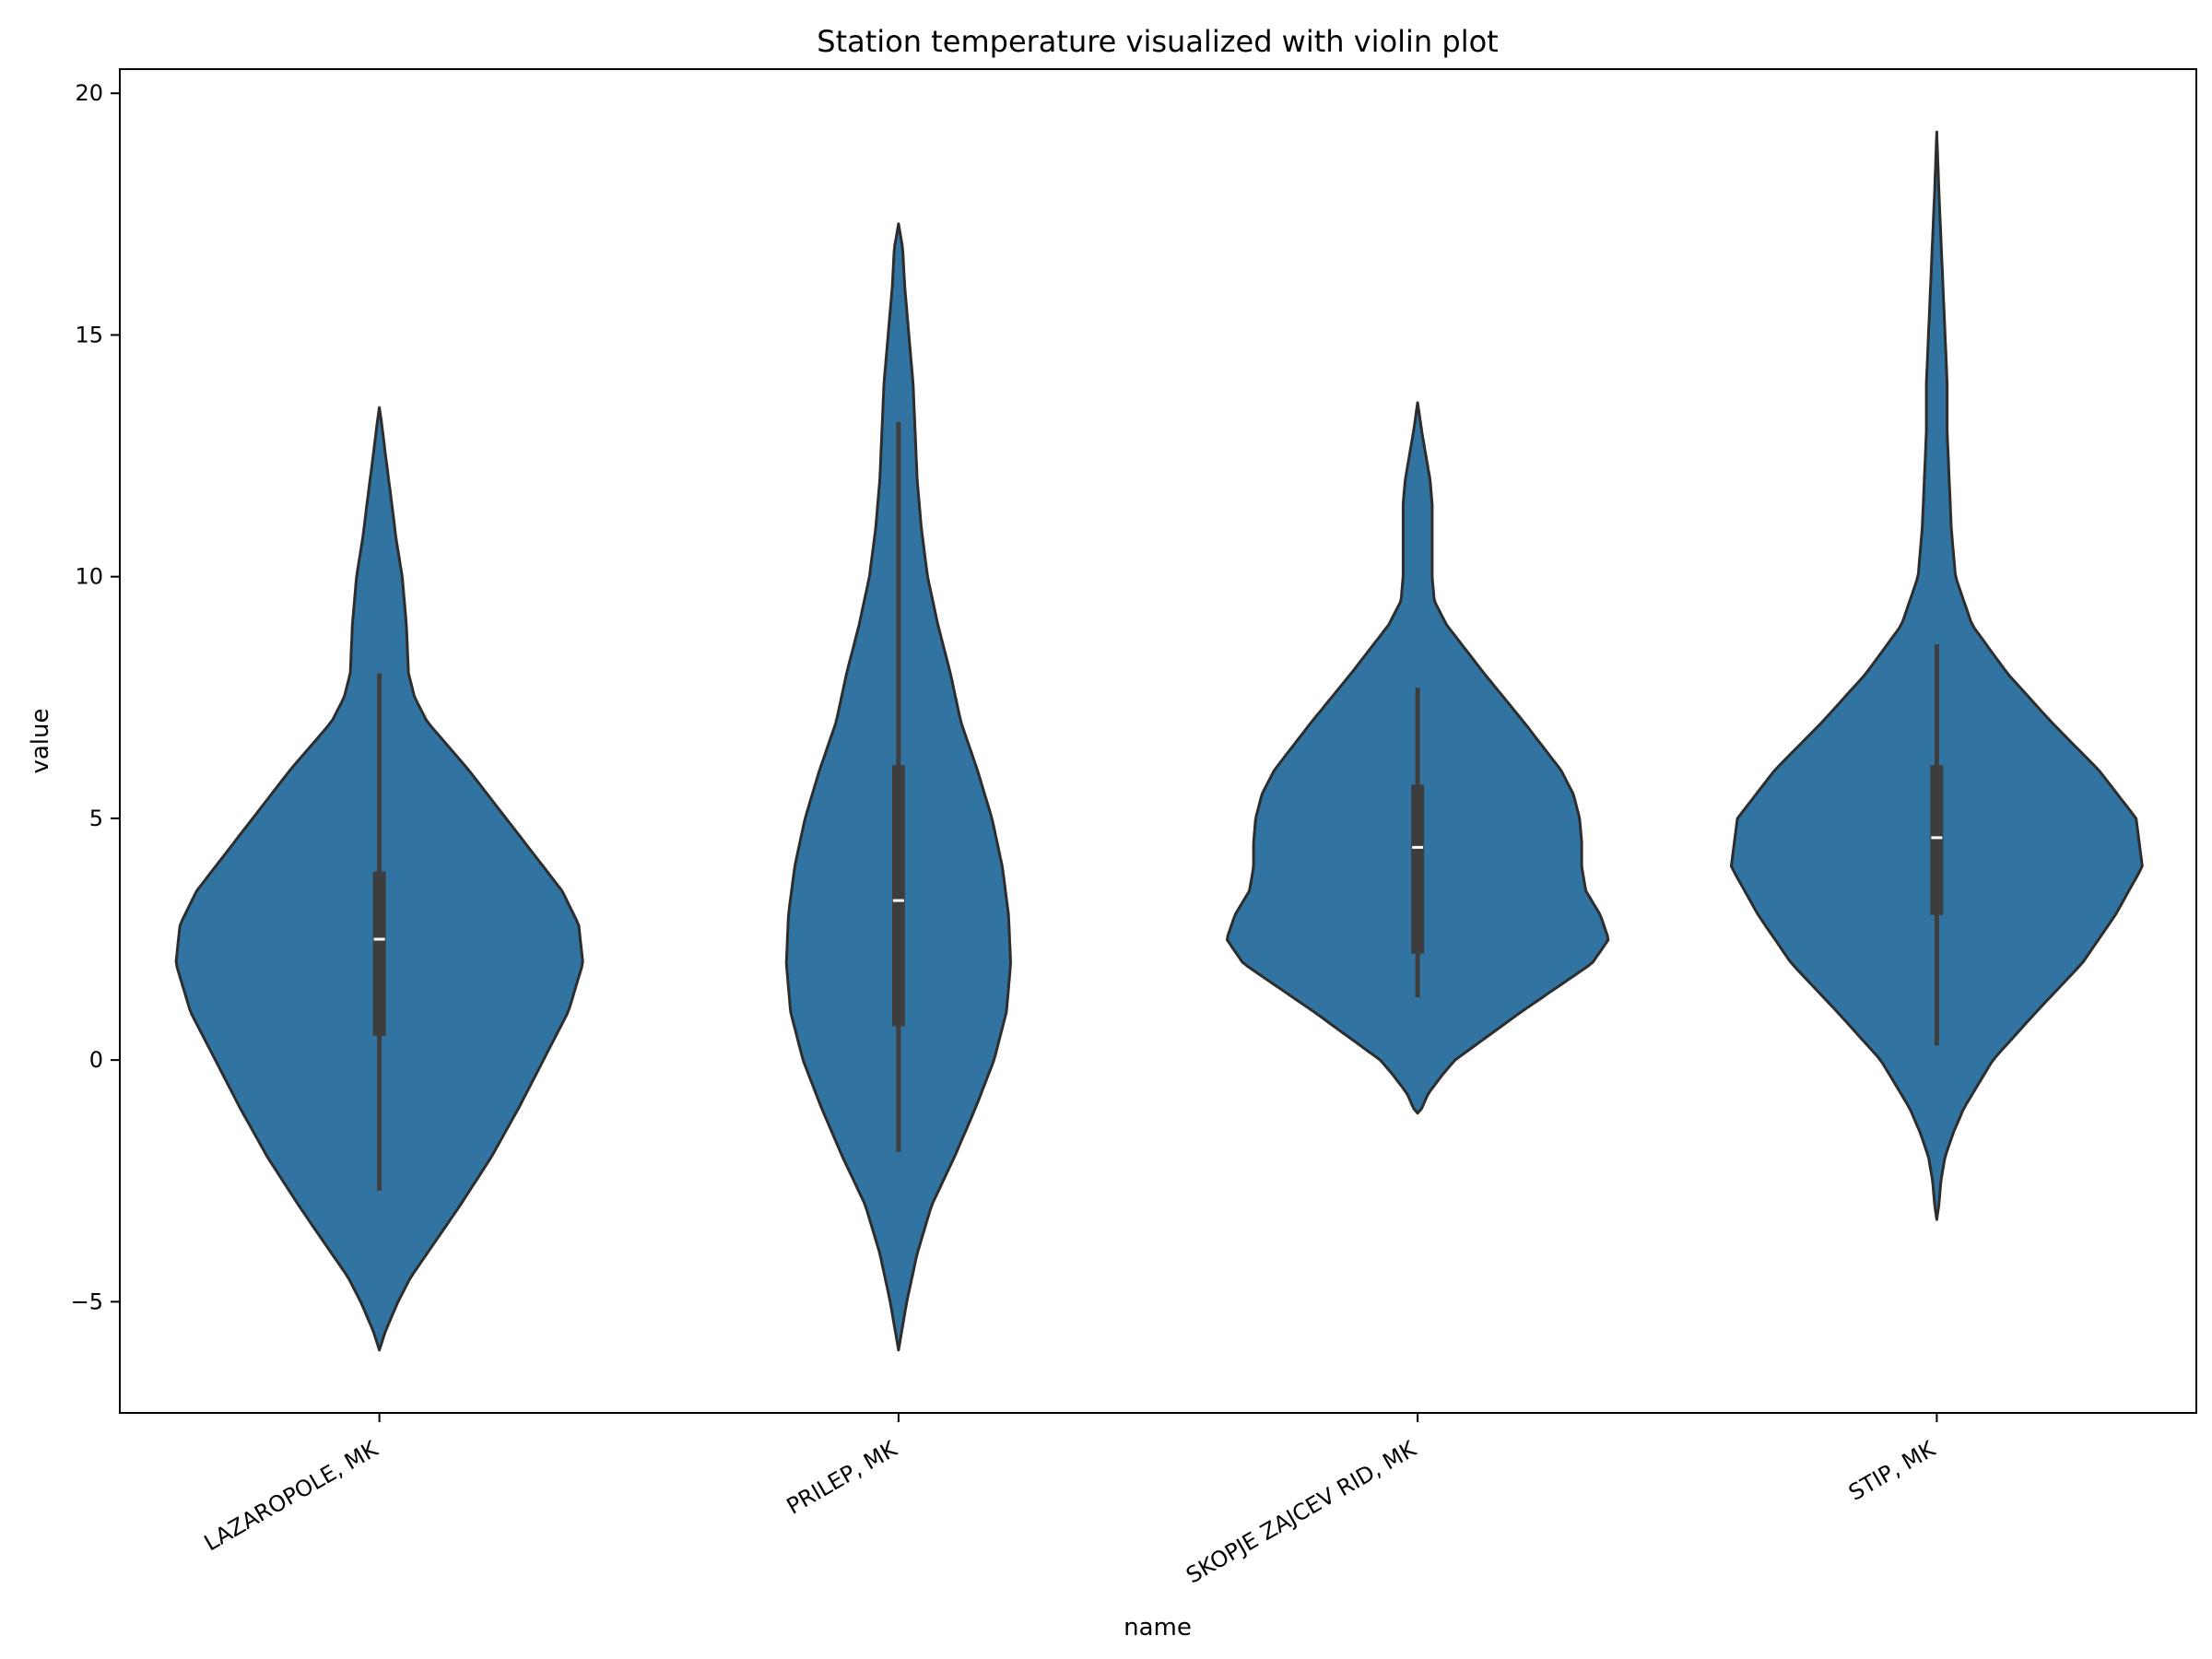 This screenshot has width=2212, height=1659. Describe the element at coordinates (95, 697) in the screenshot. I see `y-axis: −5 0 5 10 15 20` at that location.